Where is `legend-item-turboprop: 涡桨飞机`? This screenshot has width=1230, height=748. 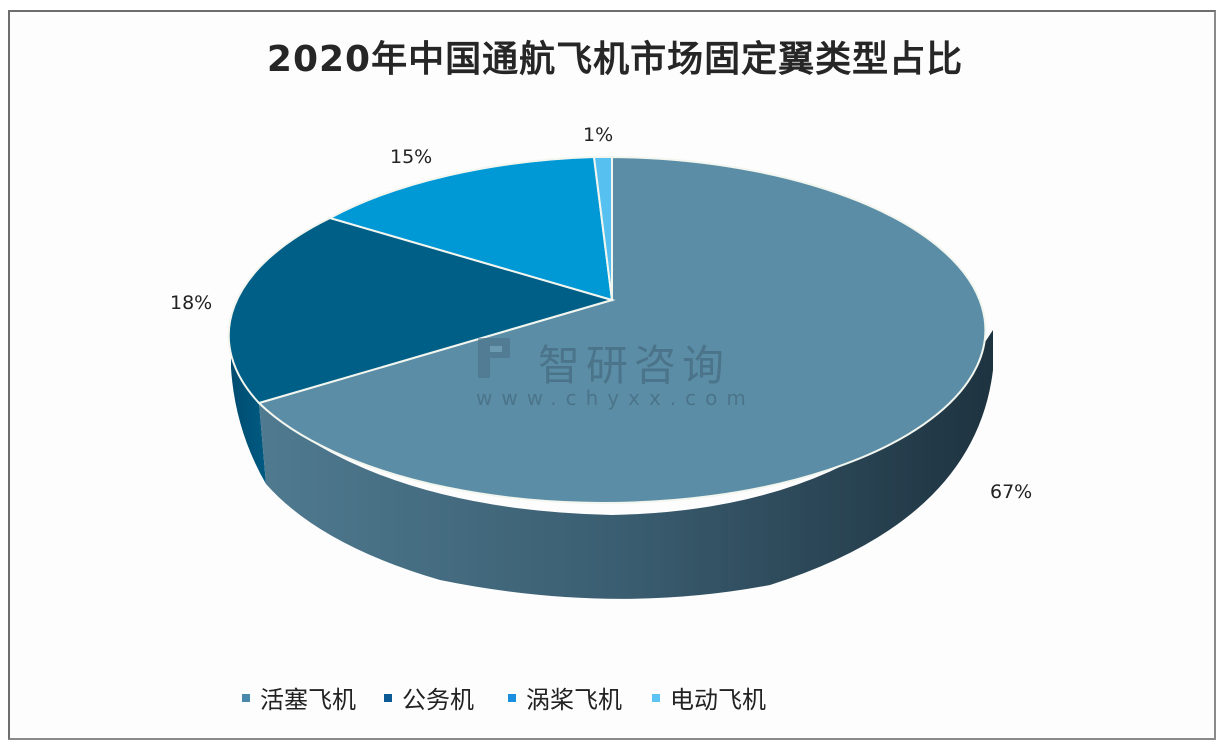 legend-item-turboprop: 涡桨飞机 is located at coordinates (565, 697).